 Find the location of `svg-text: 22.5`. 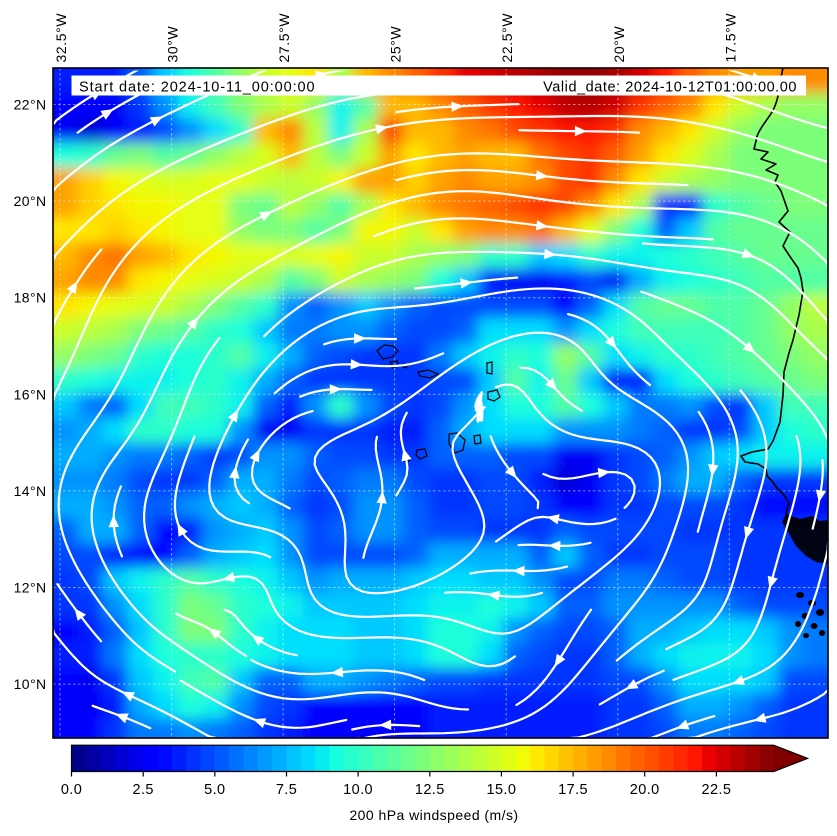

svg-text: 22.5 is located at coordinates (716, 790).